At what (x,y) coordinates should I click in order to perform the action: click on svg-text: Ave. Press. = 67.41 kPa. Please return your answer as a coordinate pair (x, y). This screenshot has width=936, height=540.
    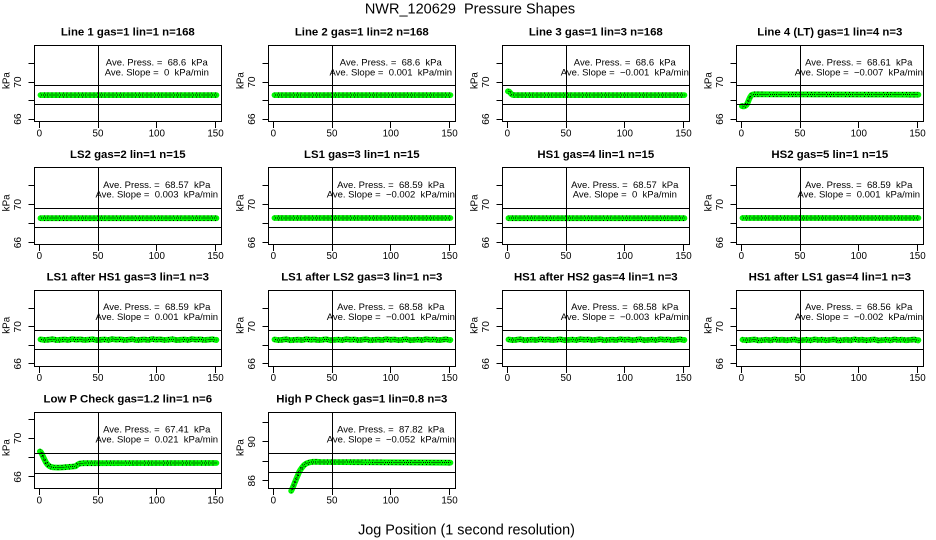
    Looking at the image, I should click on (157, 430).